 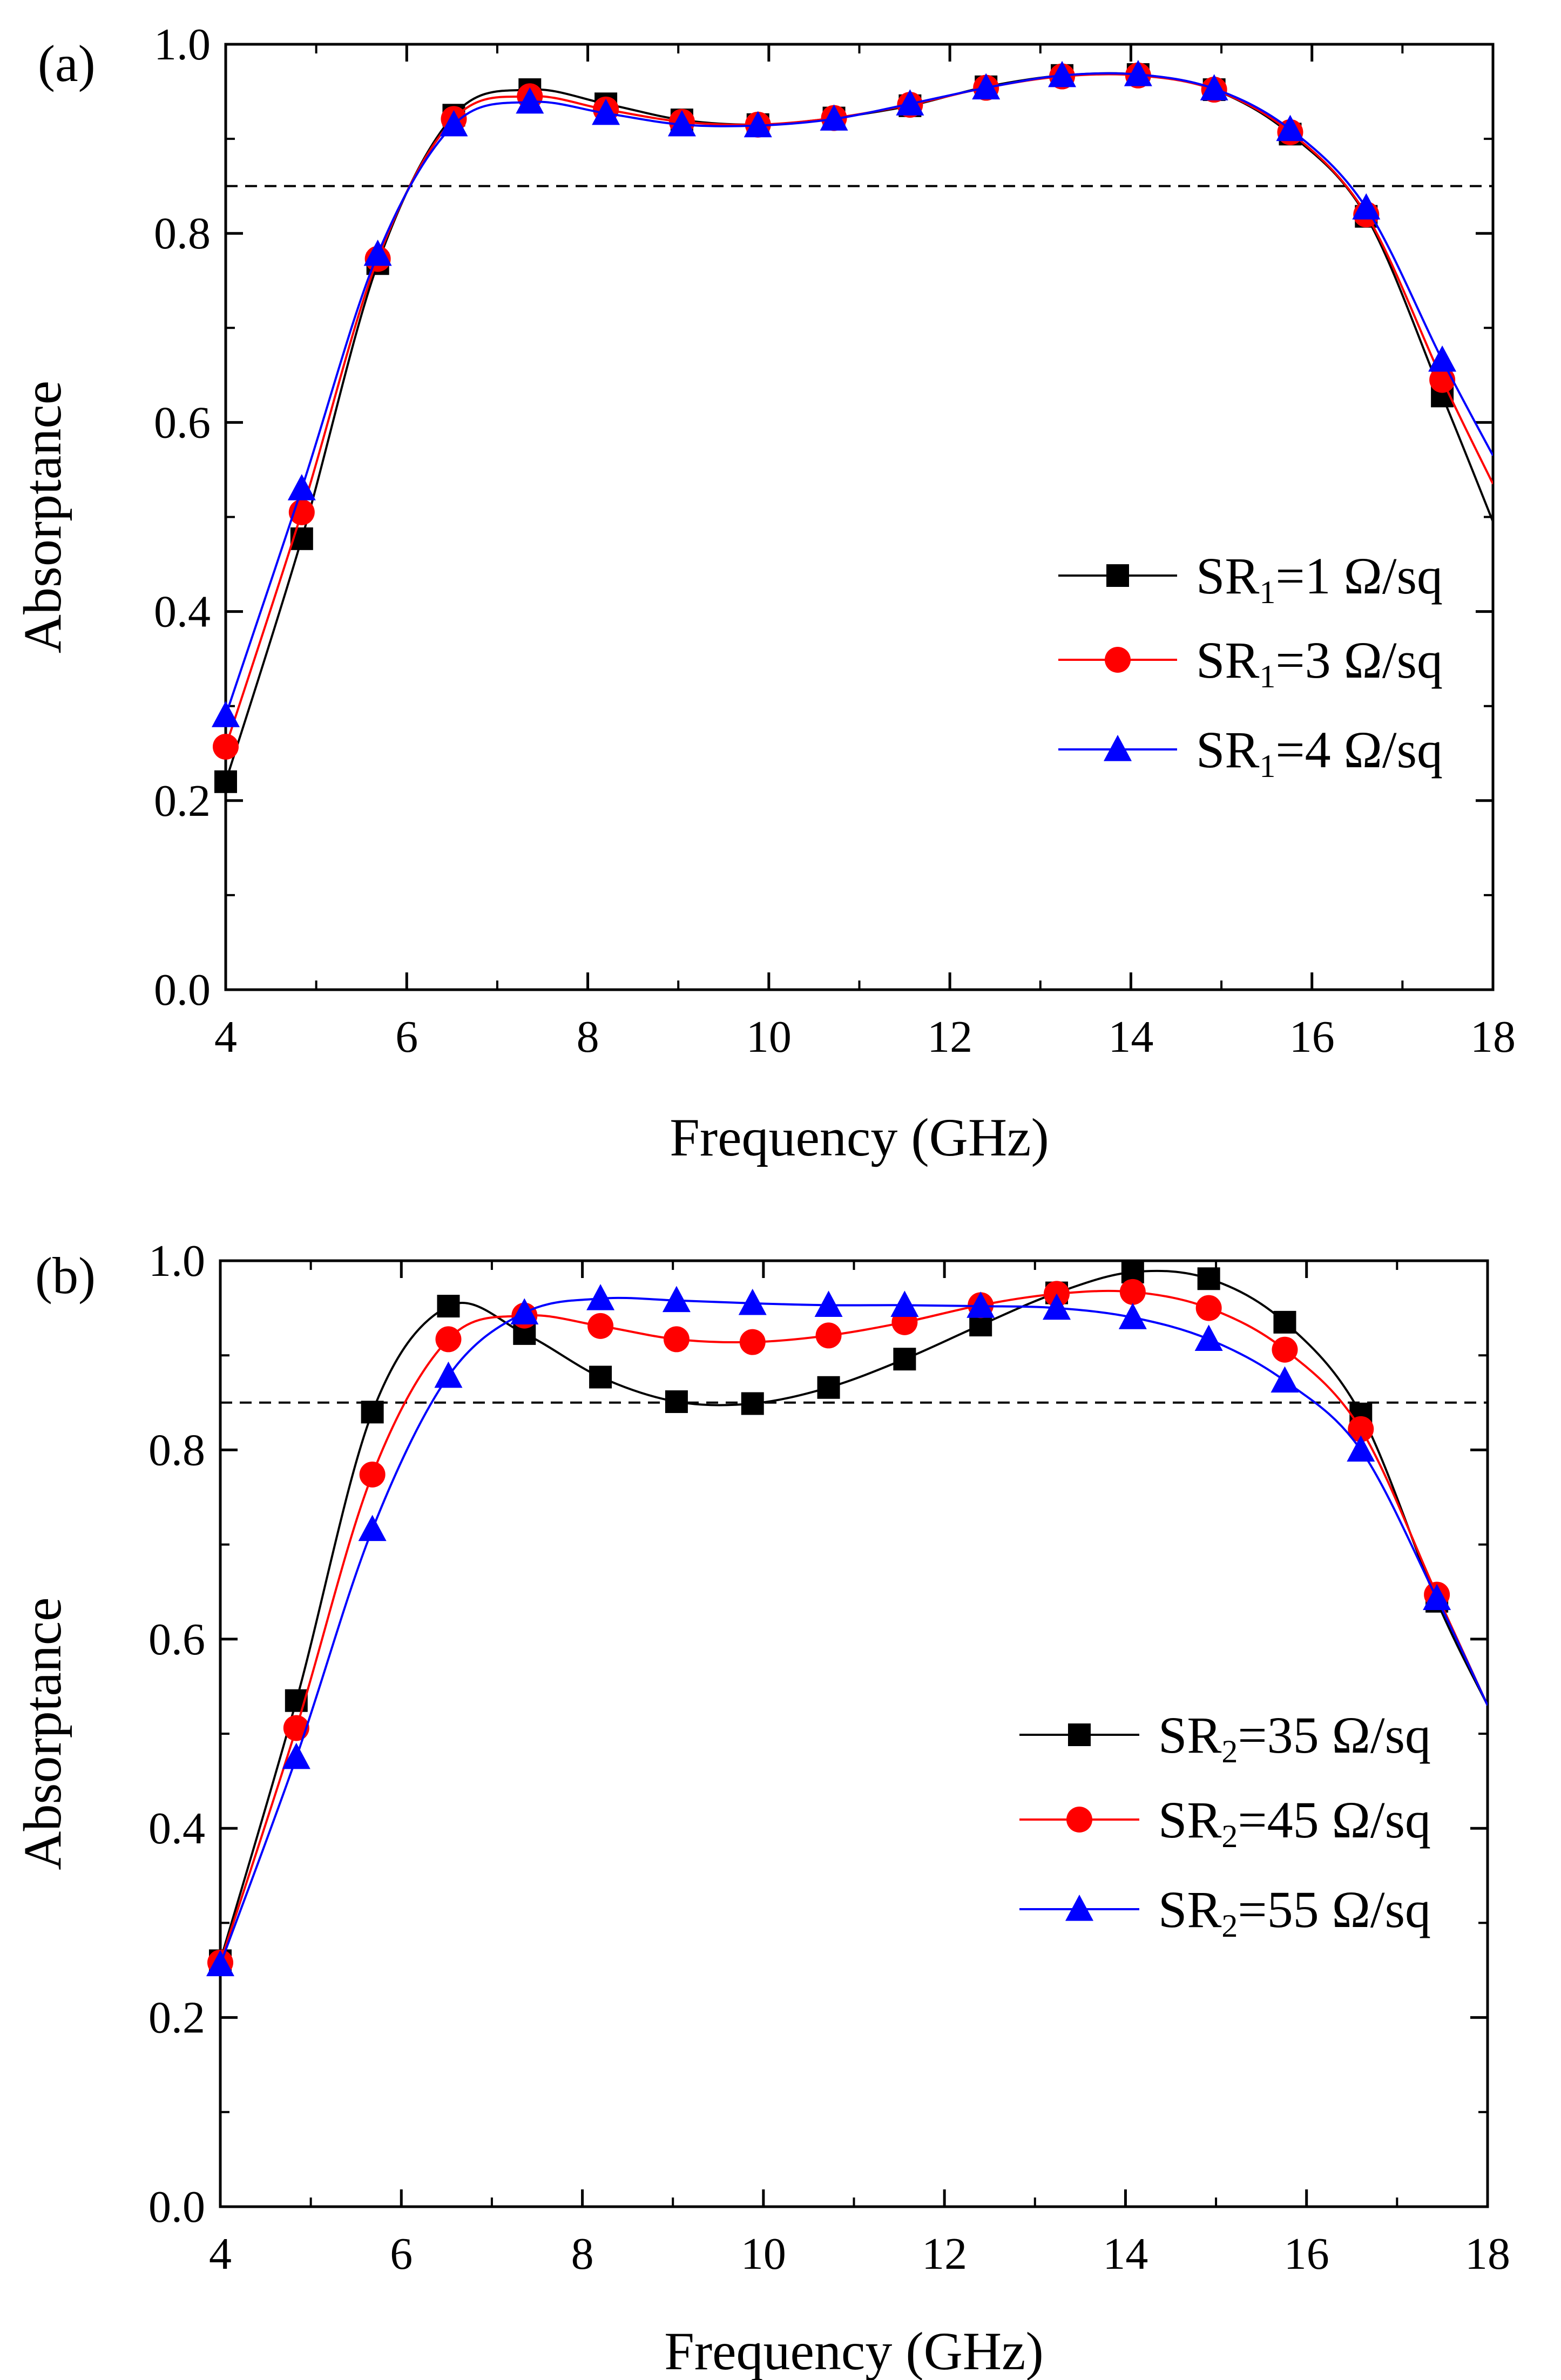 I want to click on legend-label: SR1=3 Ω/sq, so click(x=1319, y=662).